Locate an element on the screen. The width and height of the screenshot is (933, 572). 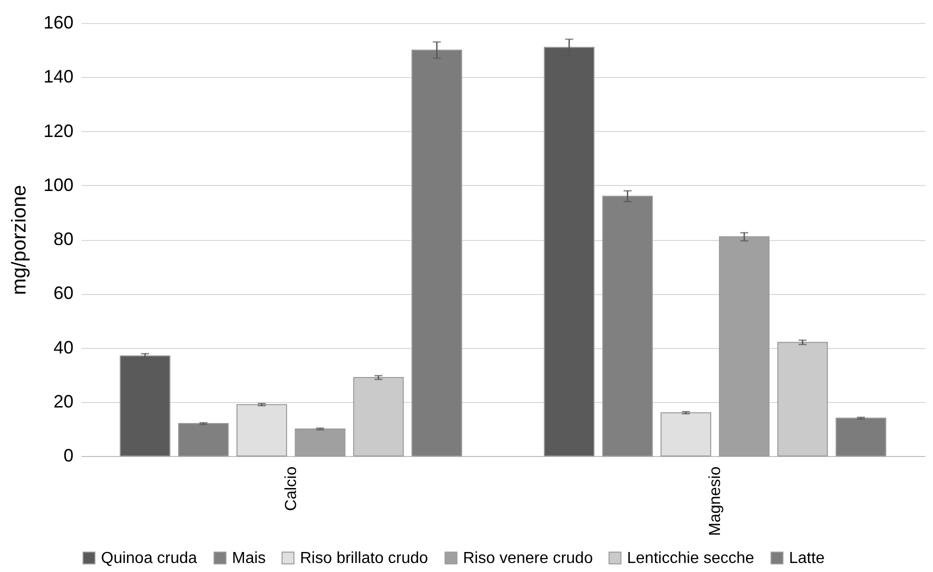
y-tick-label: 60 is located at coordinates (63, 293).